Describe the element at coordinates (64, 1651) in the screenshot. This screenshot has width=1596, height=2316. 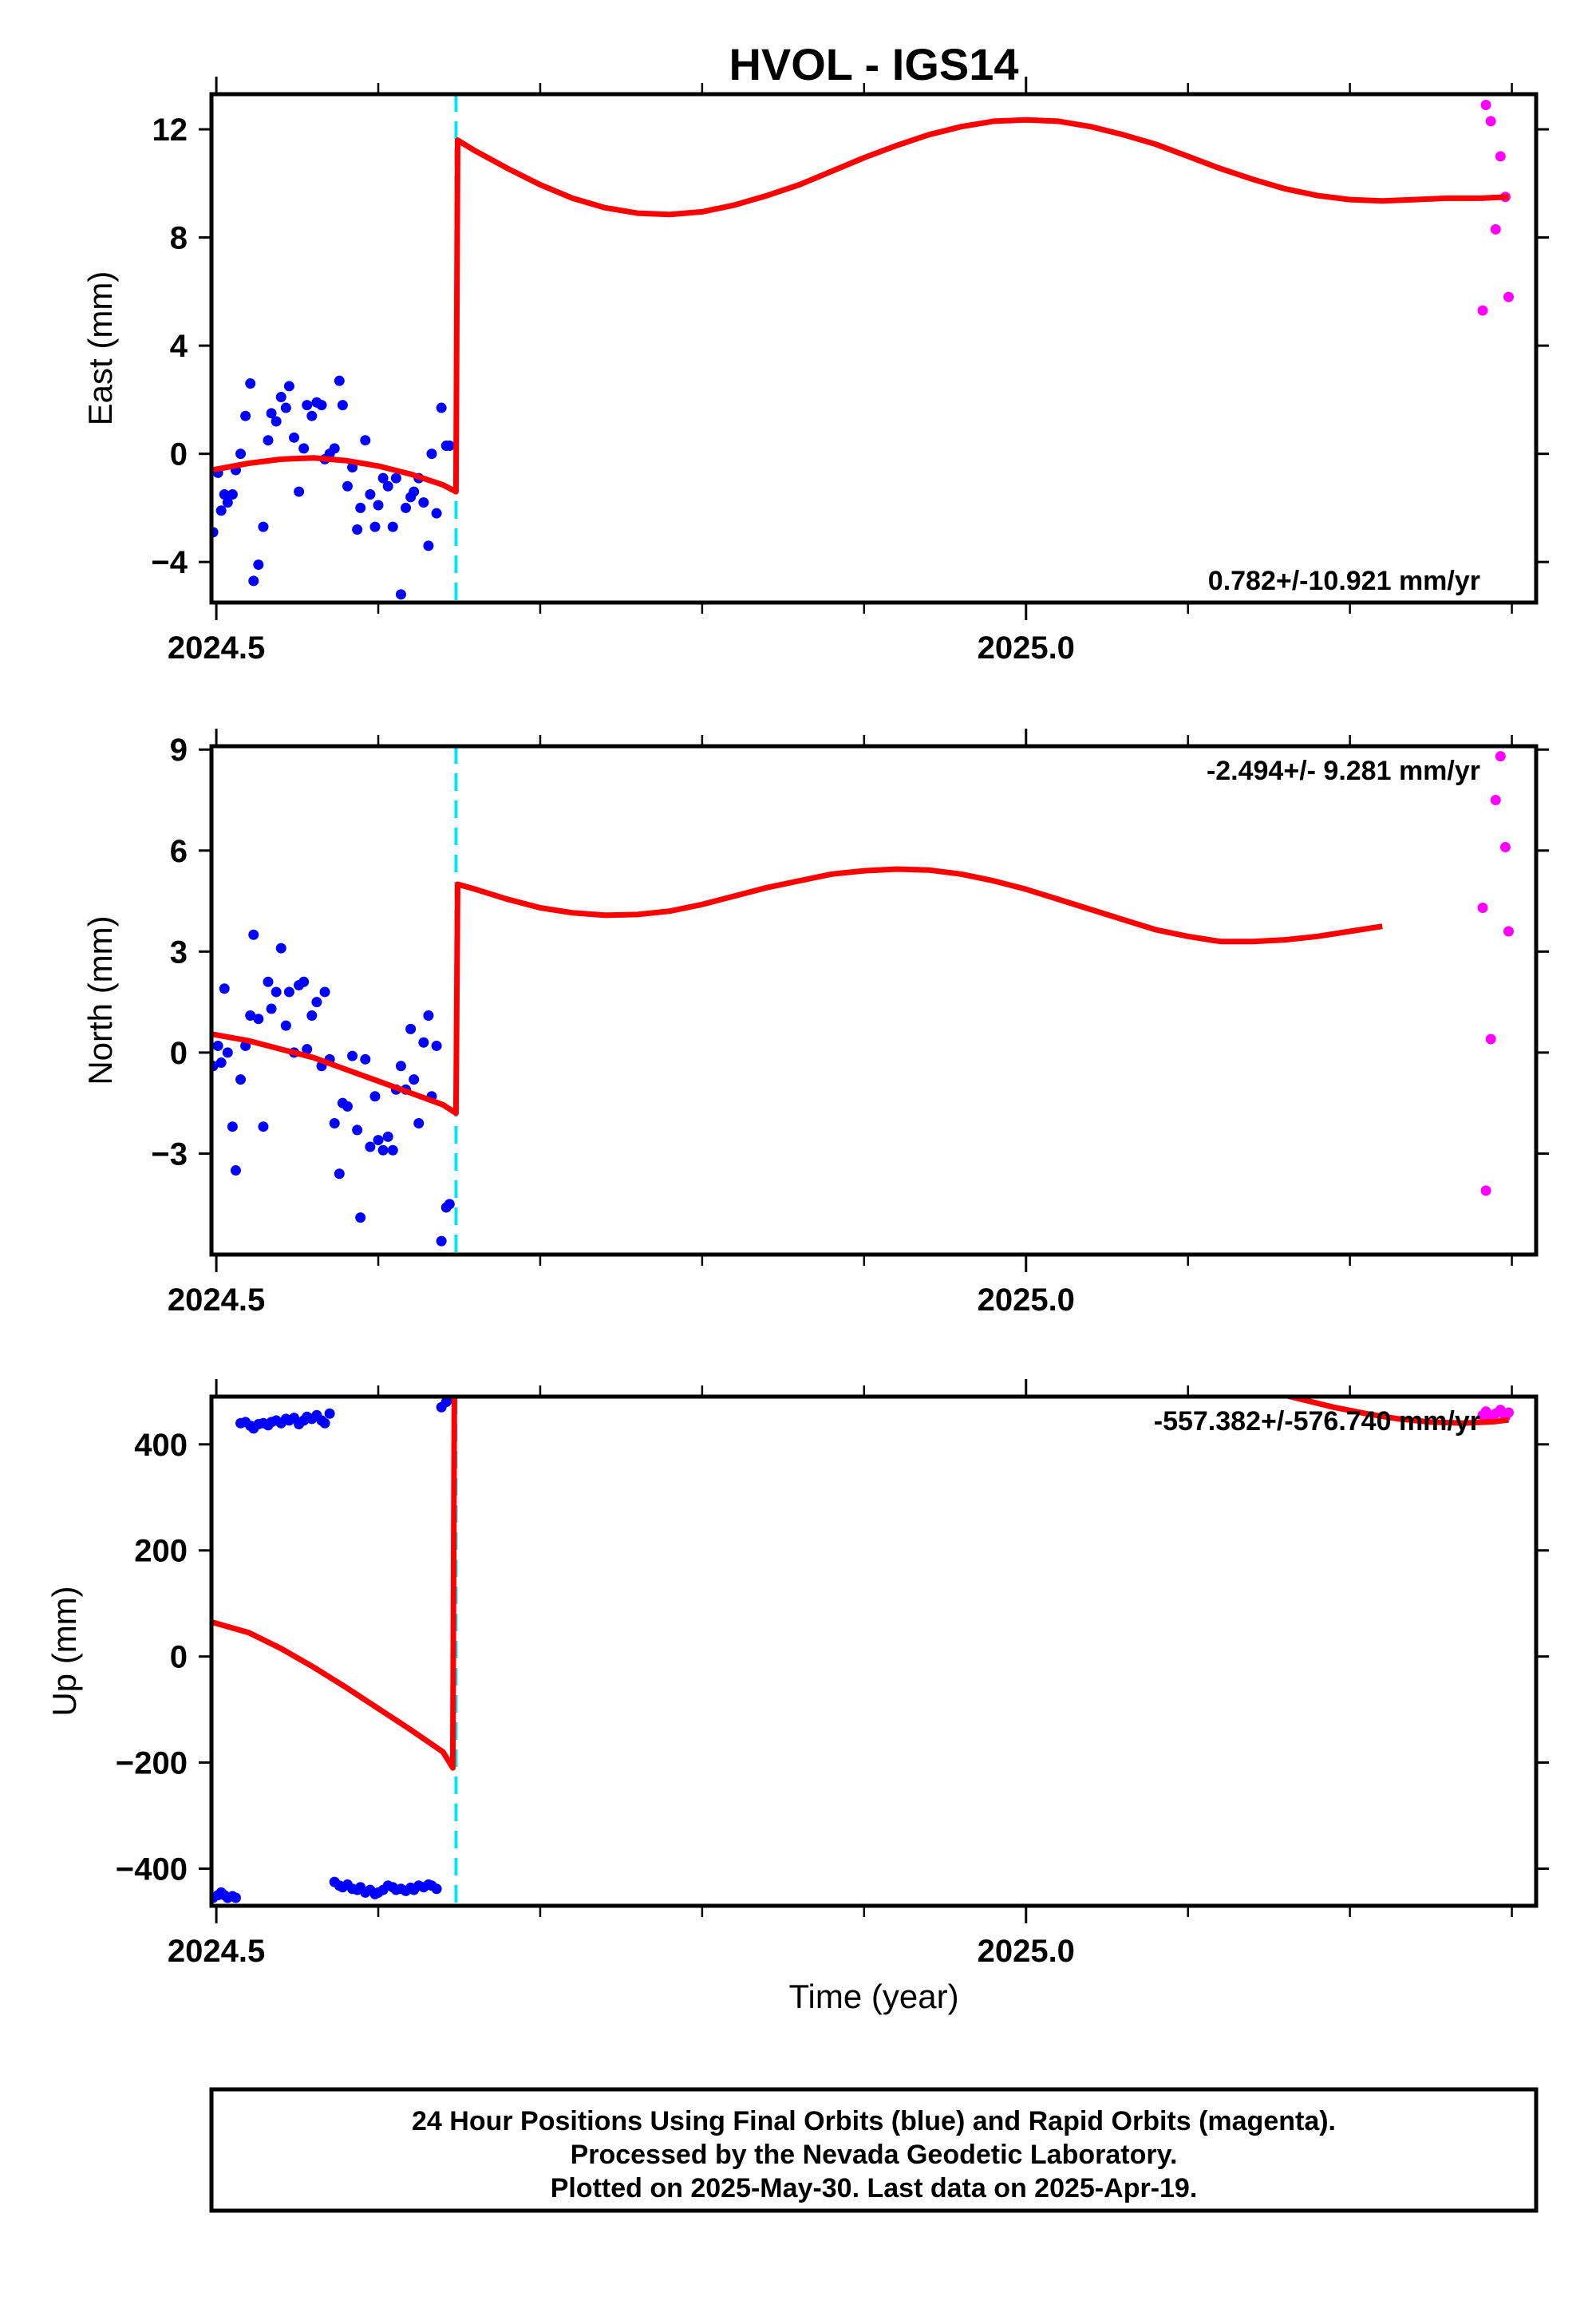
I see `y-axis-label-up: Up (mm)` at that location.